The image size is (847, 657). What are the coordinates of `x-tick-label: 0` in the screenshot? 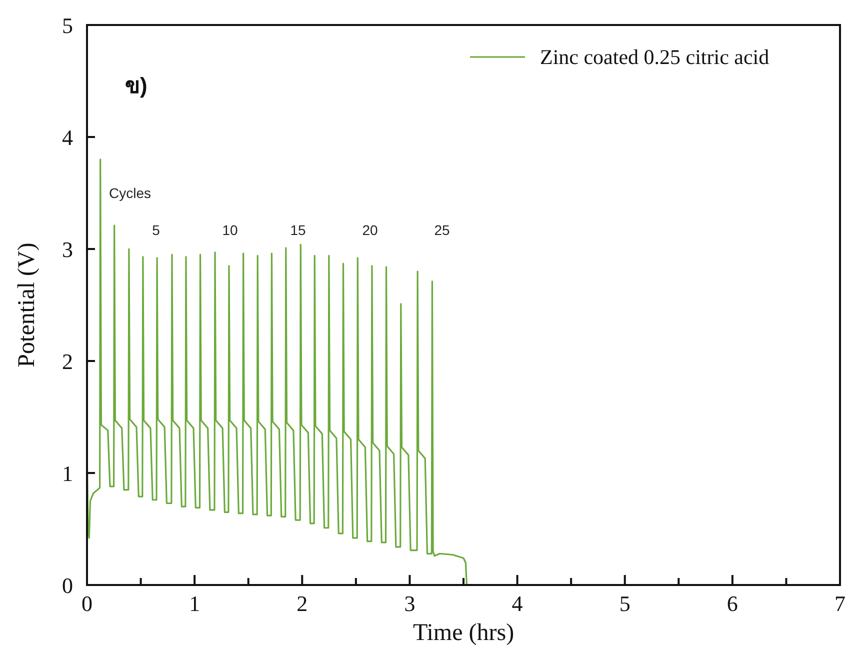 It's located at (87, 603).